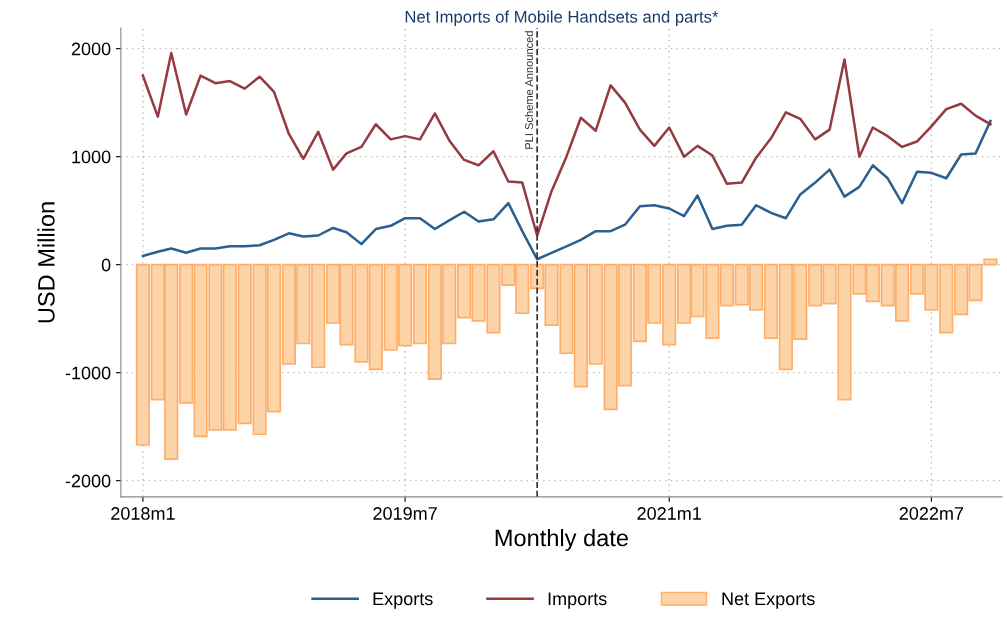  I want to click on x-tick-label: 2022m7, so click(931, 513).